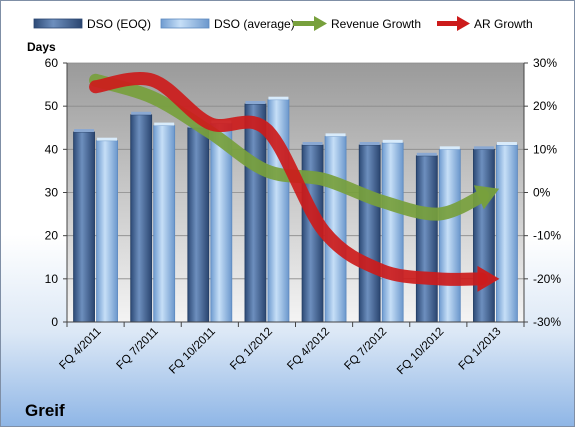 This screenshot has width=575, height=427. Describe the element at coordinates (547, 279) in the screenshot. I see `right-tick-label: -20%` at that location.